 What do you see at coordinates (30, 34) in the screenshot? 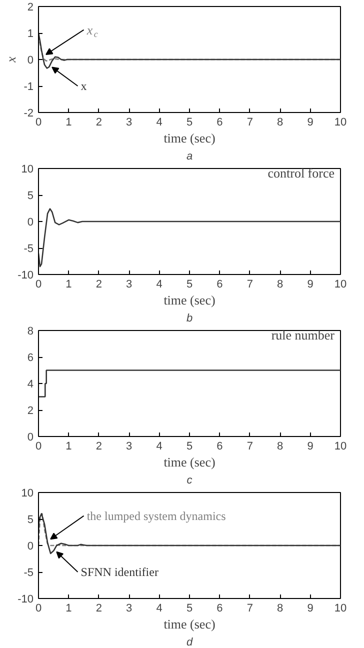
I see `y-tick-label: 1` at bounding box center [30, 34].